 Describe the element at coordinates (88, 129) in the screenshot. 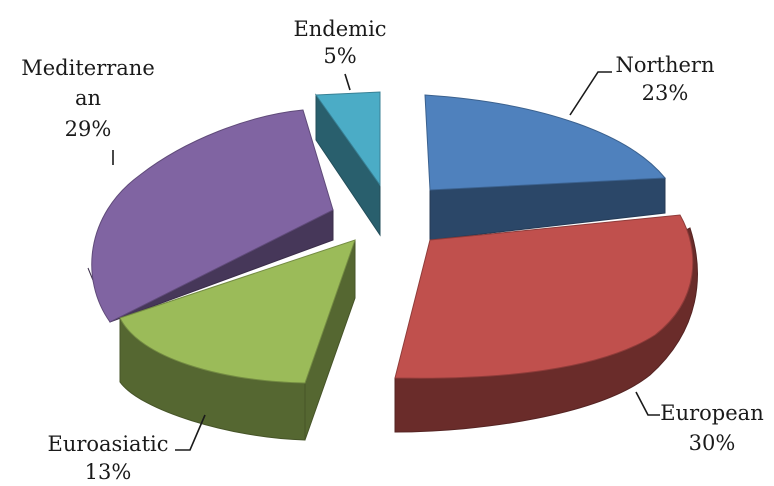

I see `label-mediterranean-value: 29%` at that location.